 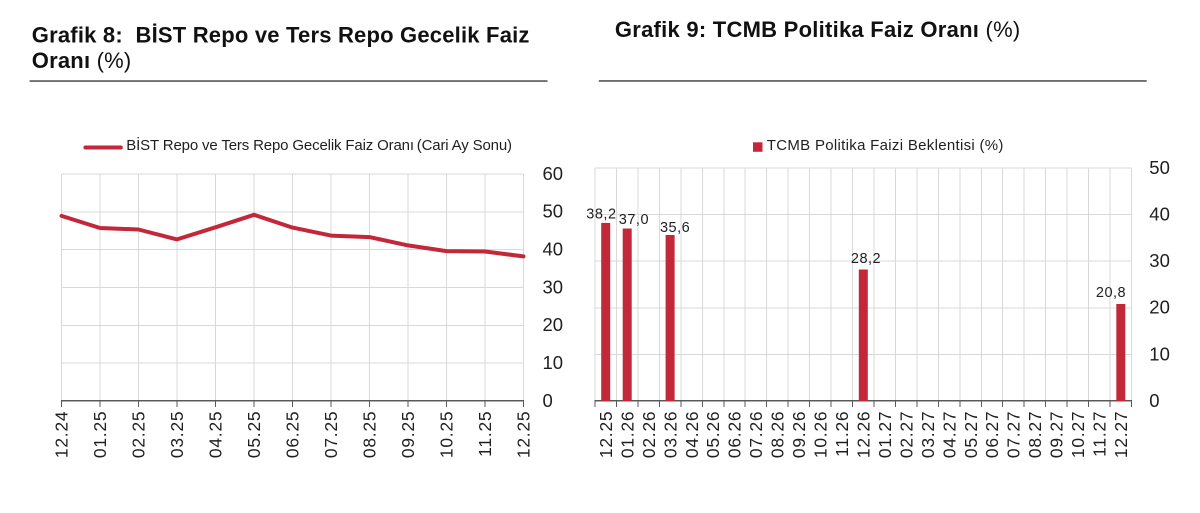 What do you see at coordinates (634, 220) in the screenshot?
I see `svg-text: 37,0` at bounding box center [634, 220].